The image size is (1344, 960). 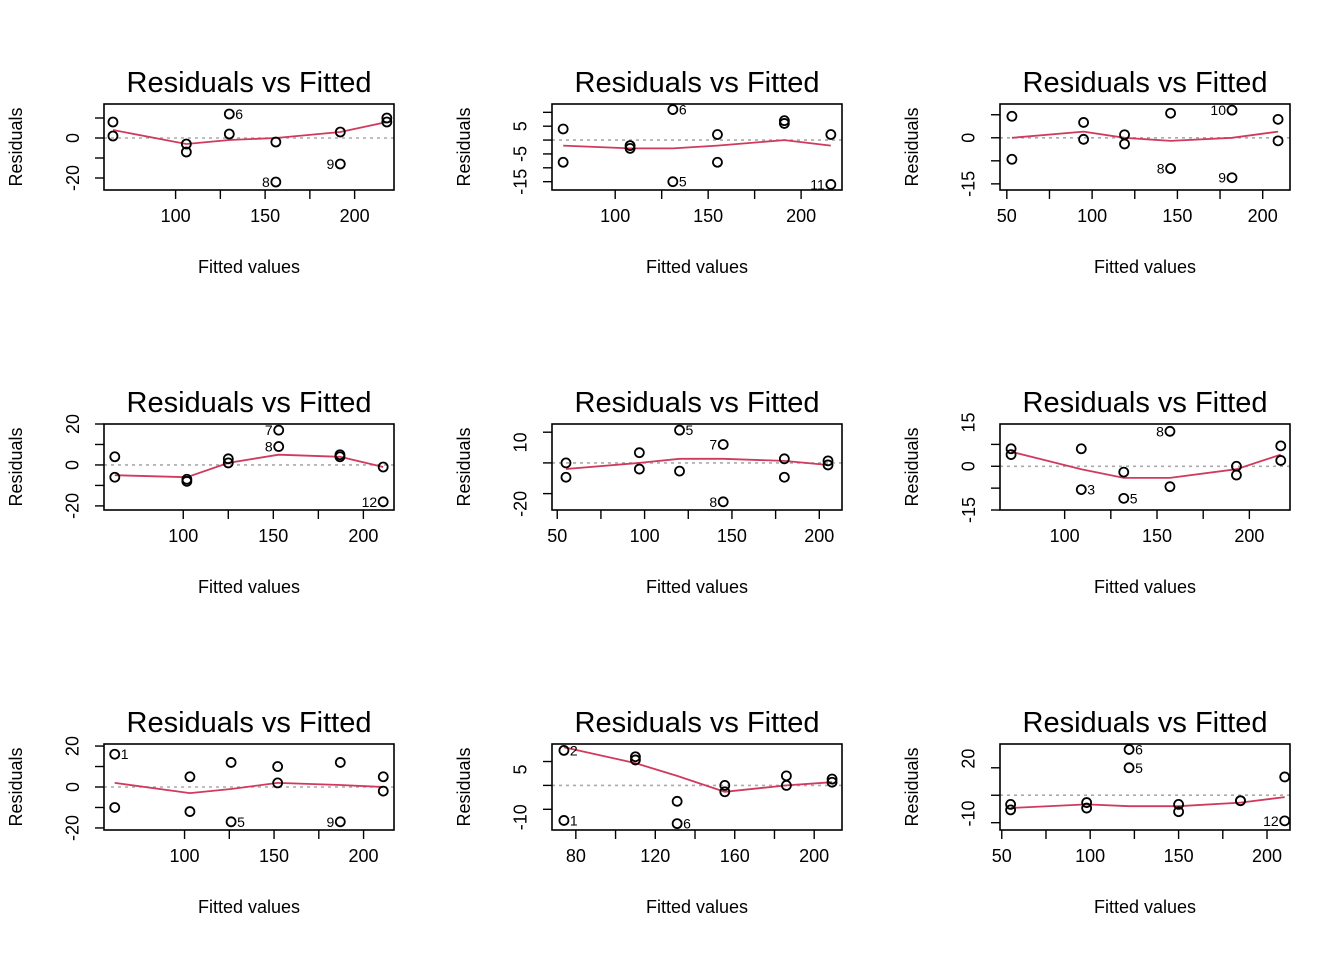 What do you see at coordinates (574, 820) in the screenshot?
I see `point-label: 1` at bounding box center [574, 820].